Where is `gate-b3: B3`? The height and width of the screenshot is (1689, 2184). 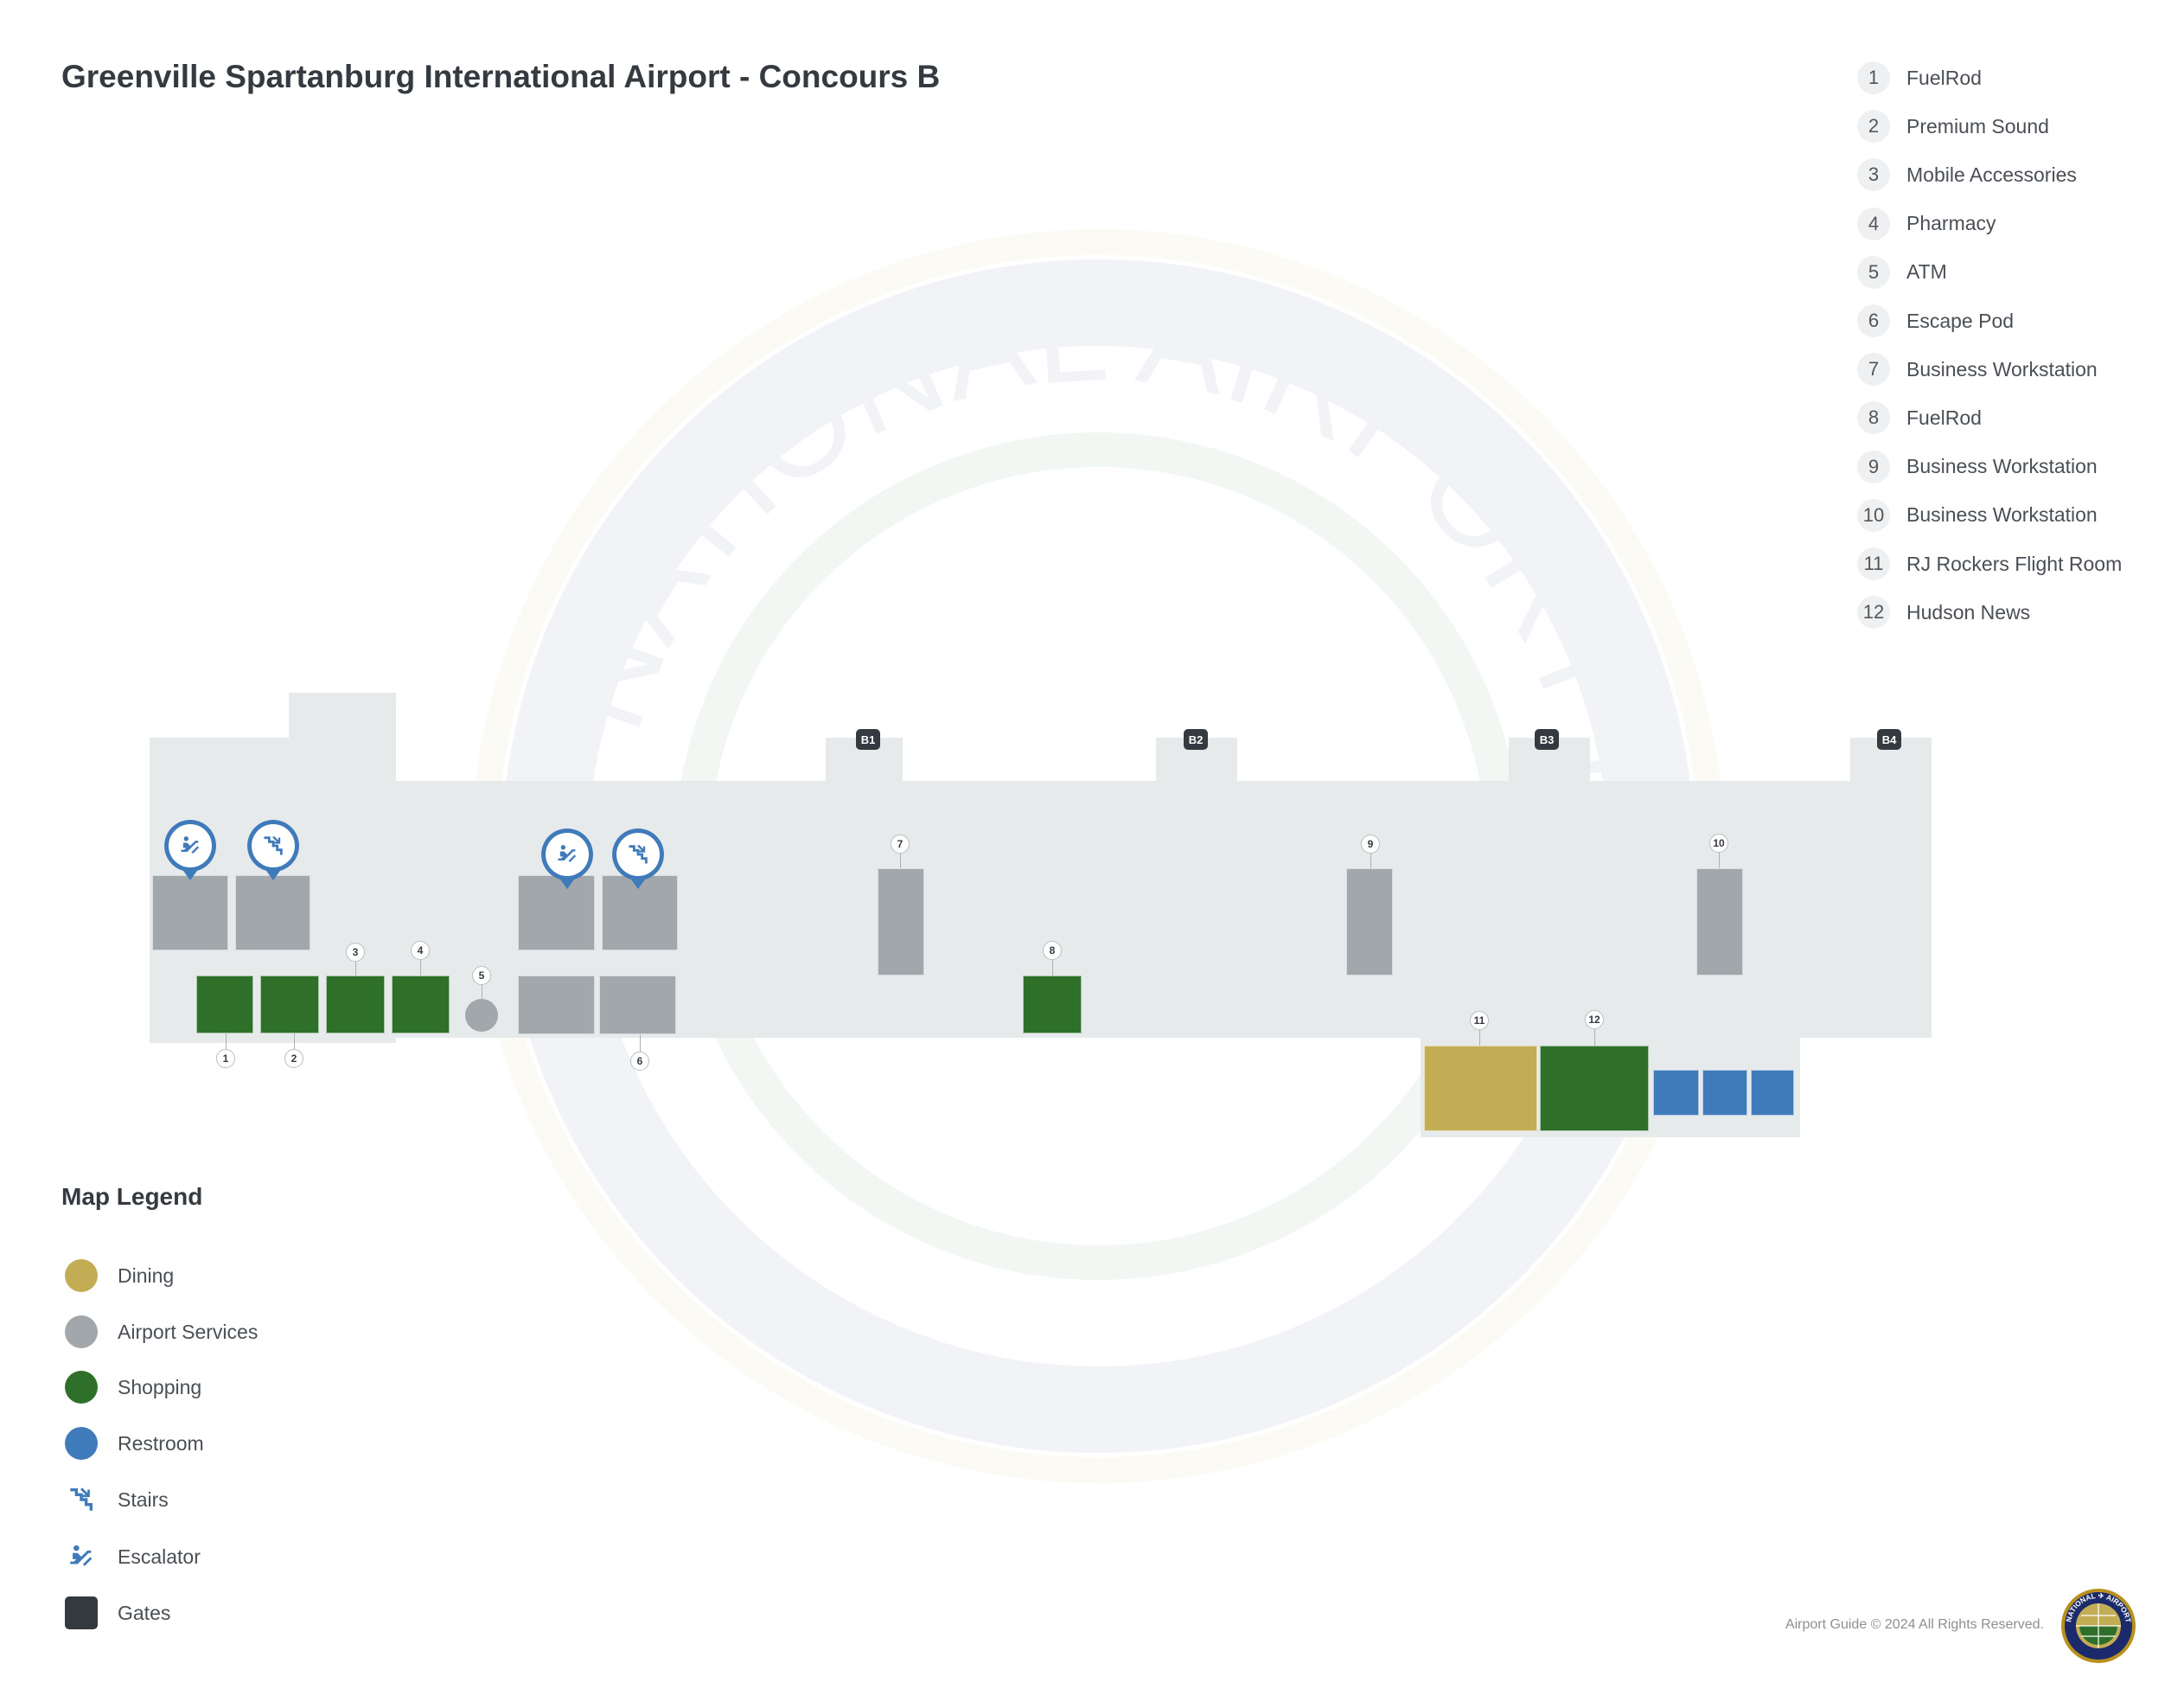 gate-b3: B3 is located at coordinates (1547, 739).